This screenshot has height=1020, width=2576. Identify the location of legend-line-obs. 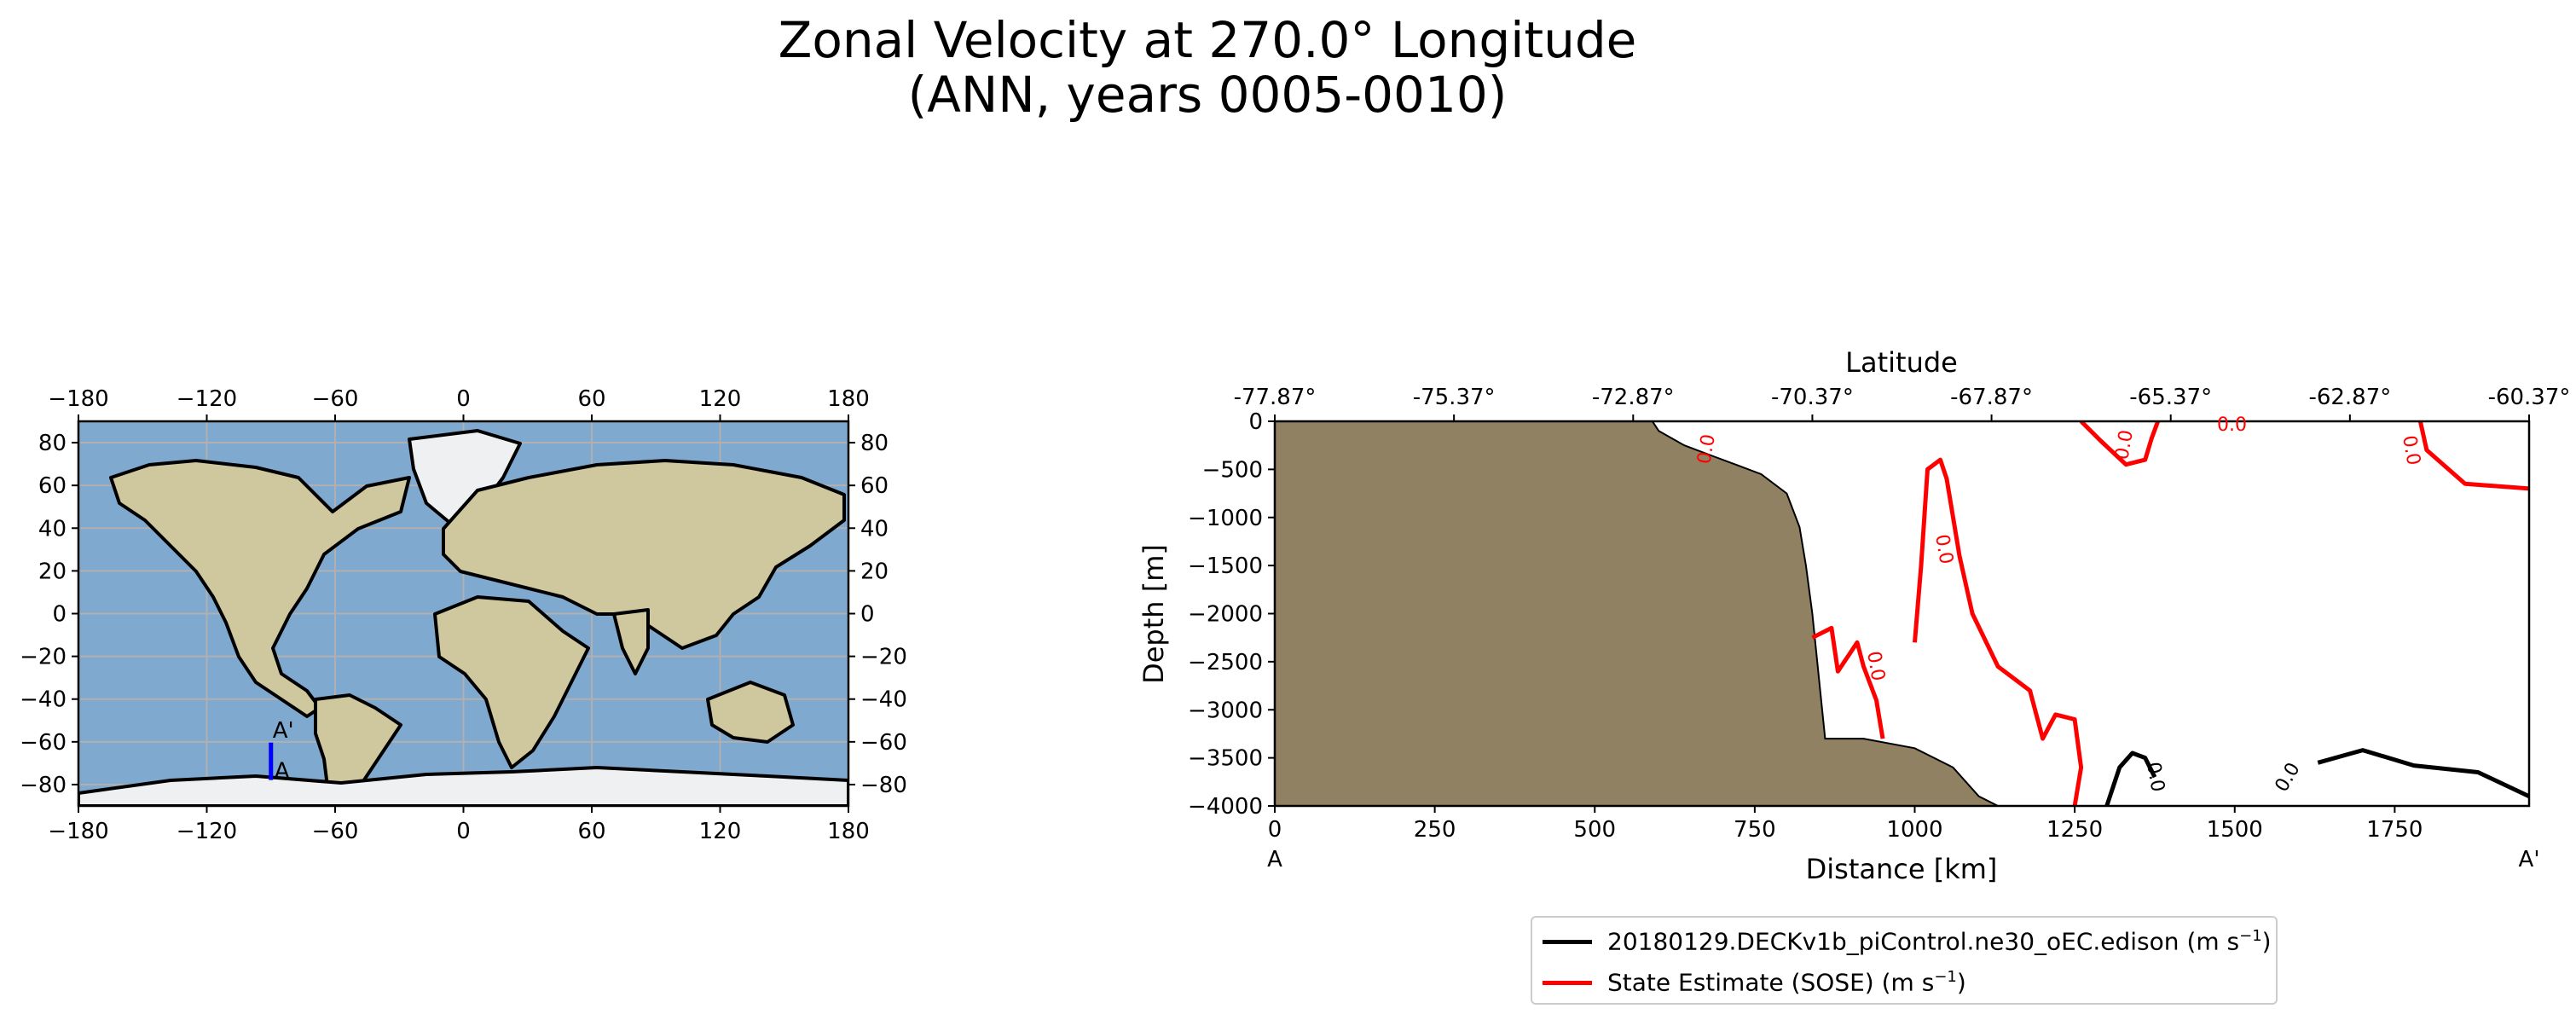
(1567, 982).